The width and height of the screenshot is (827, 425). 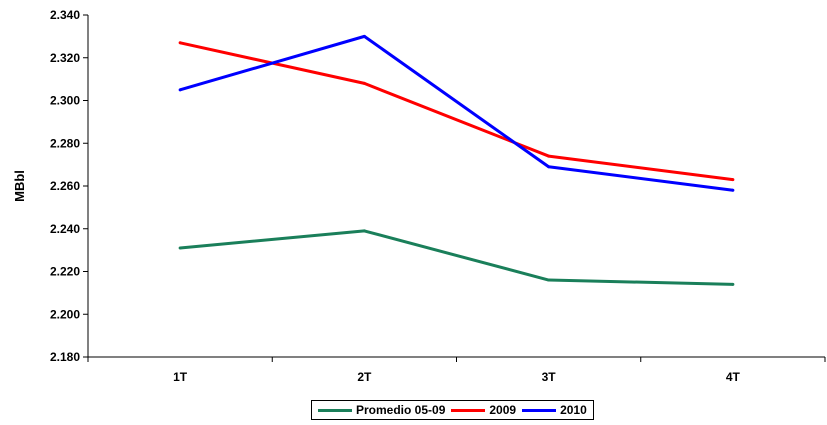 I want to click on y-tick-label: 2.320, so click(x=65, y=58).